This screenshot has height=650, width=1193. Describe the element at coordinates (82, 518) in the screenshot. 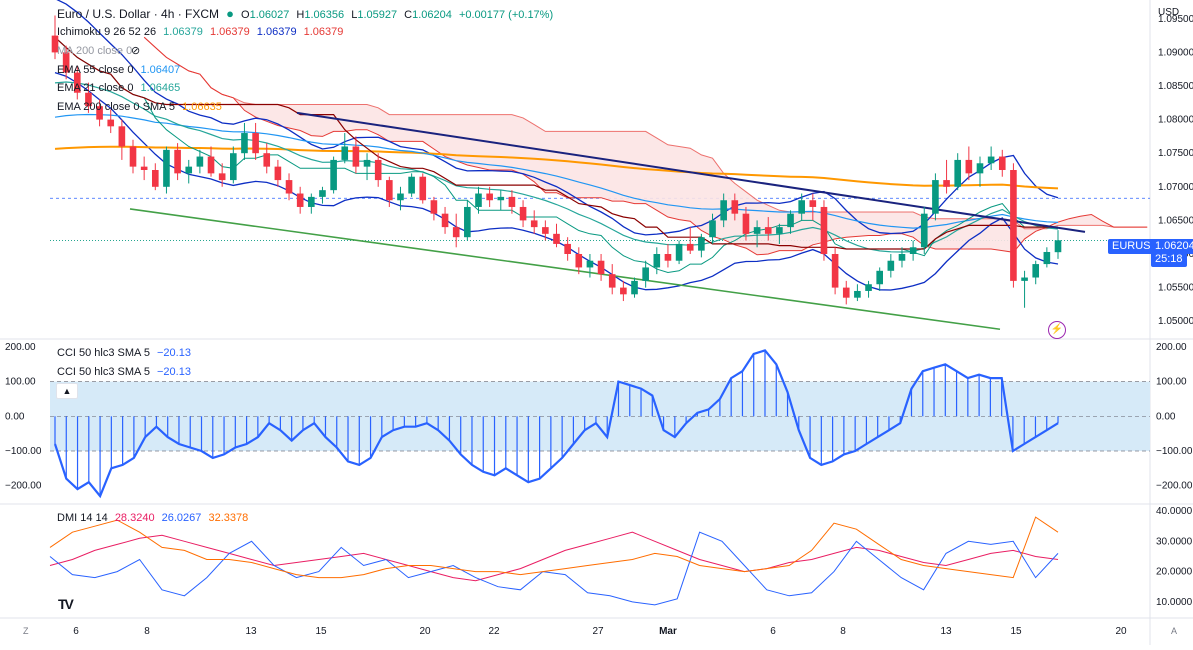

I see `dmi-label: DMI 14 14` at that location.